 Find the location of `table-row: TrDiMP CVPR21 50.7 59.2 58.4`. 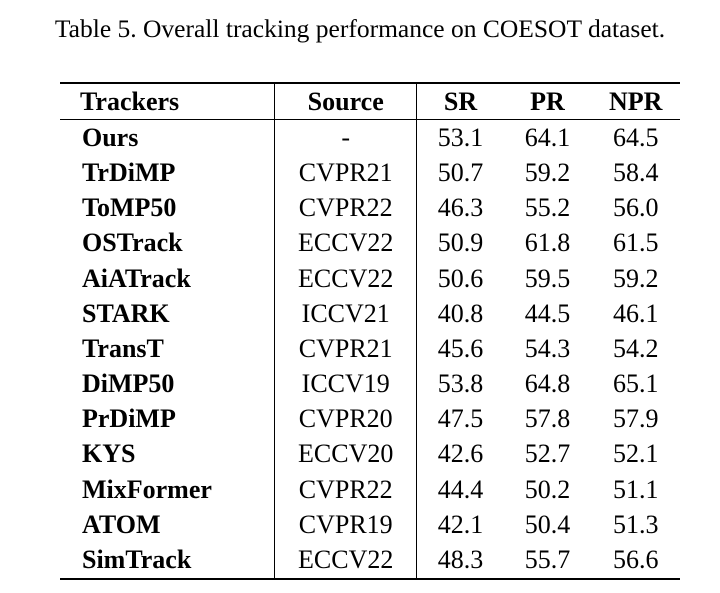

table-row: TrDiMP CVPR21 50.7 59.2 58.4 is located at coordinates (370, 173).